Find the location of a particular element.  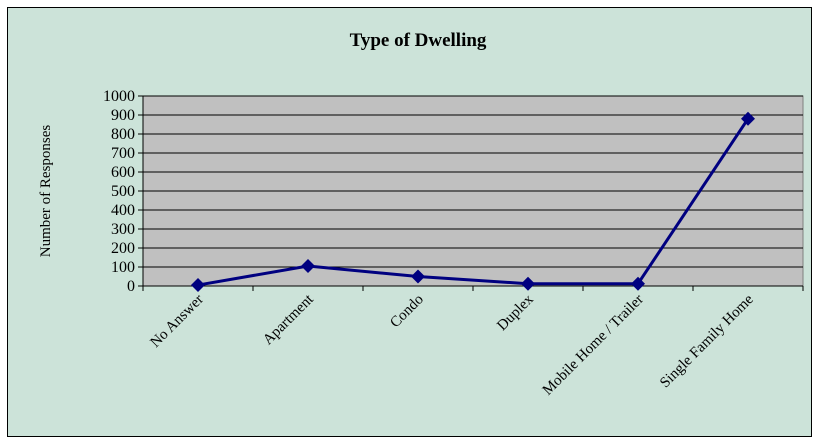

x-category-label: No Answer is located at coordinates (176, 321).